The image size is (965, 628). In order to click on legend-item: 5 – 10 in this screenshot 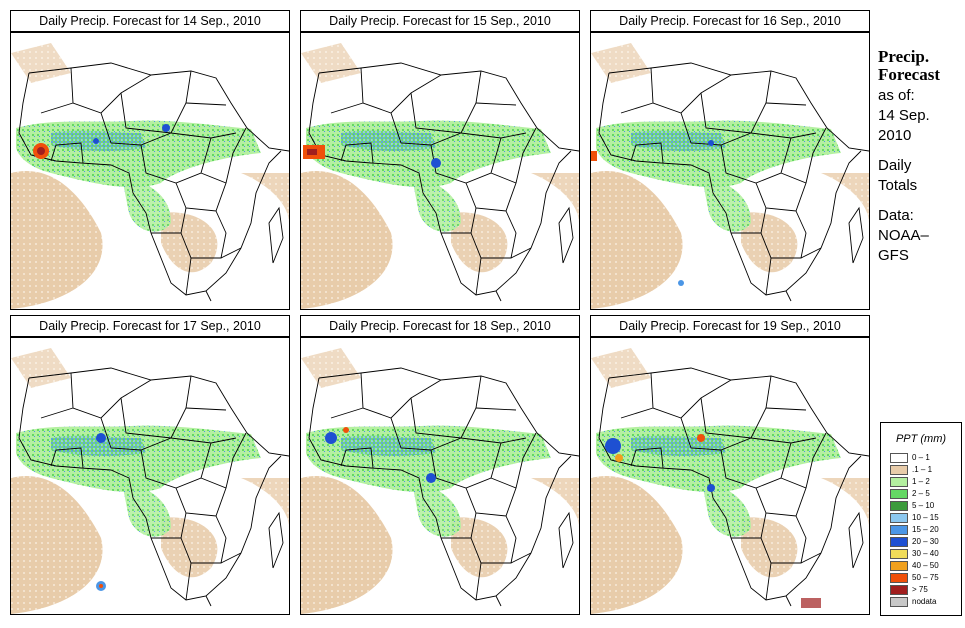, I will do `click(925, 506)`.